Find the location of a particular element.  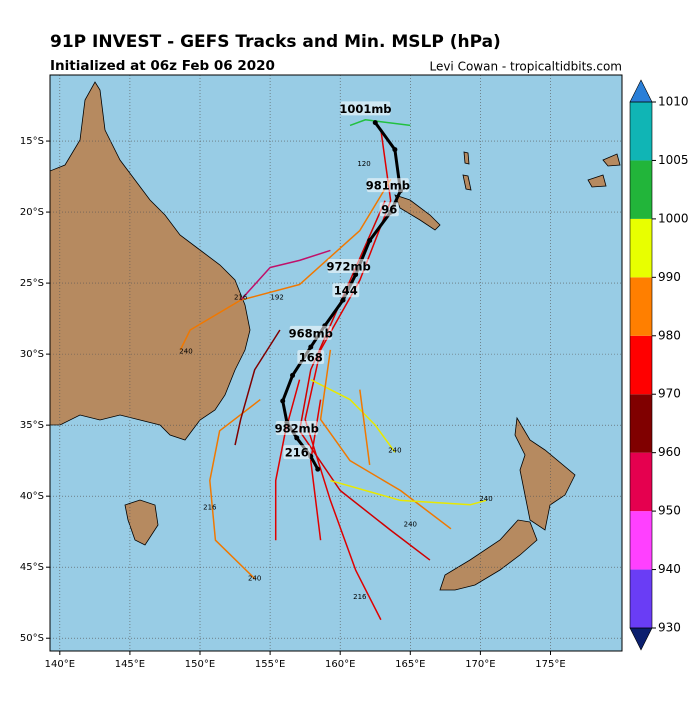

x-tick-label: 165°E is located at coordinates (410, 664).